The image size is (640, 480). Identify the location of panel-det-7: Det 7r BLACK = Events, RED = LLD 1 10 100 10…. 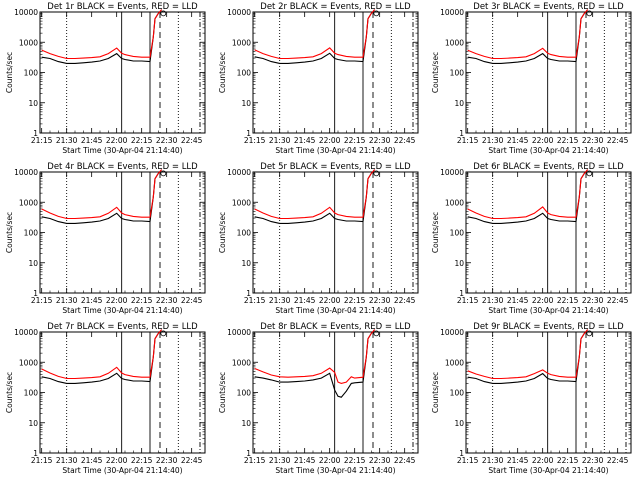
(105, 398).